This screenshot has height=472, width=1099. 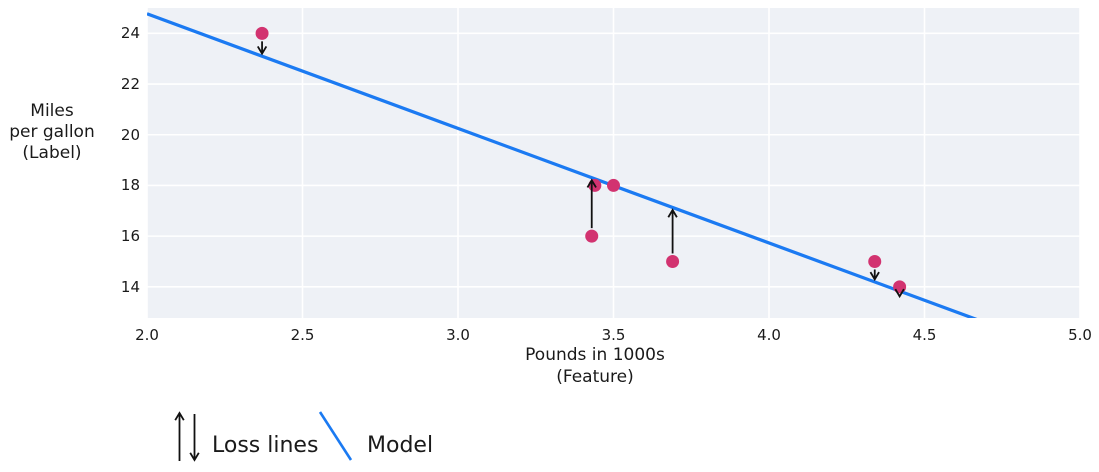 What do you see at coordinates (769, 335) in the screenshot?
I see `x-tick-label: 4.0` at bounding box center [769, 335].